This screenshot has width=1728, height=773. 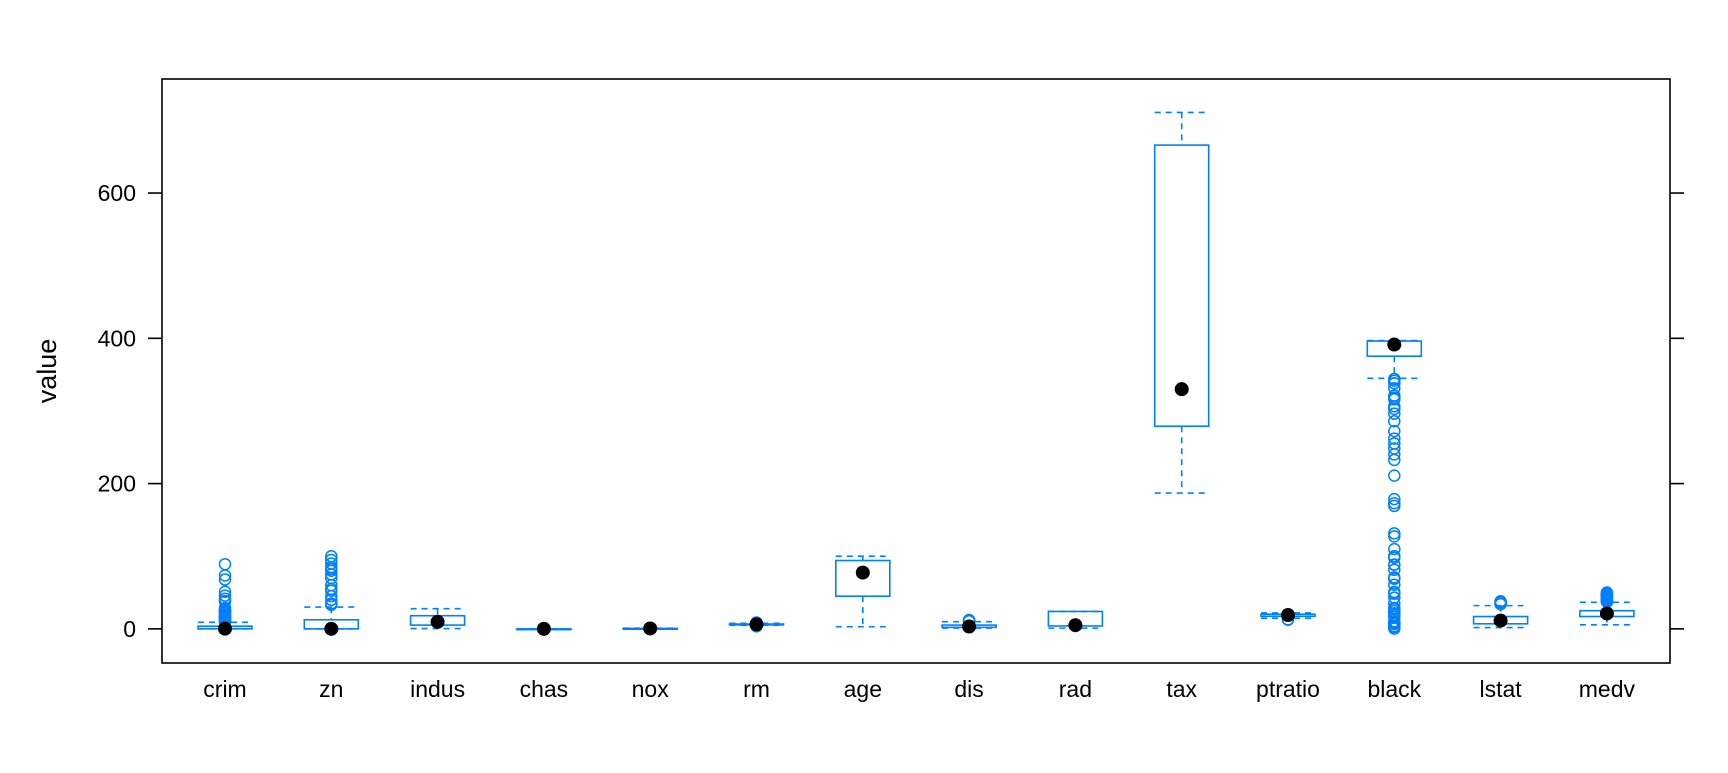 I want to click on x-category-label: indus, so click(x=437, y=689).